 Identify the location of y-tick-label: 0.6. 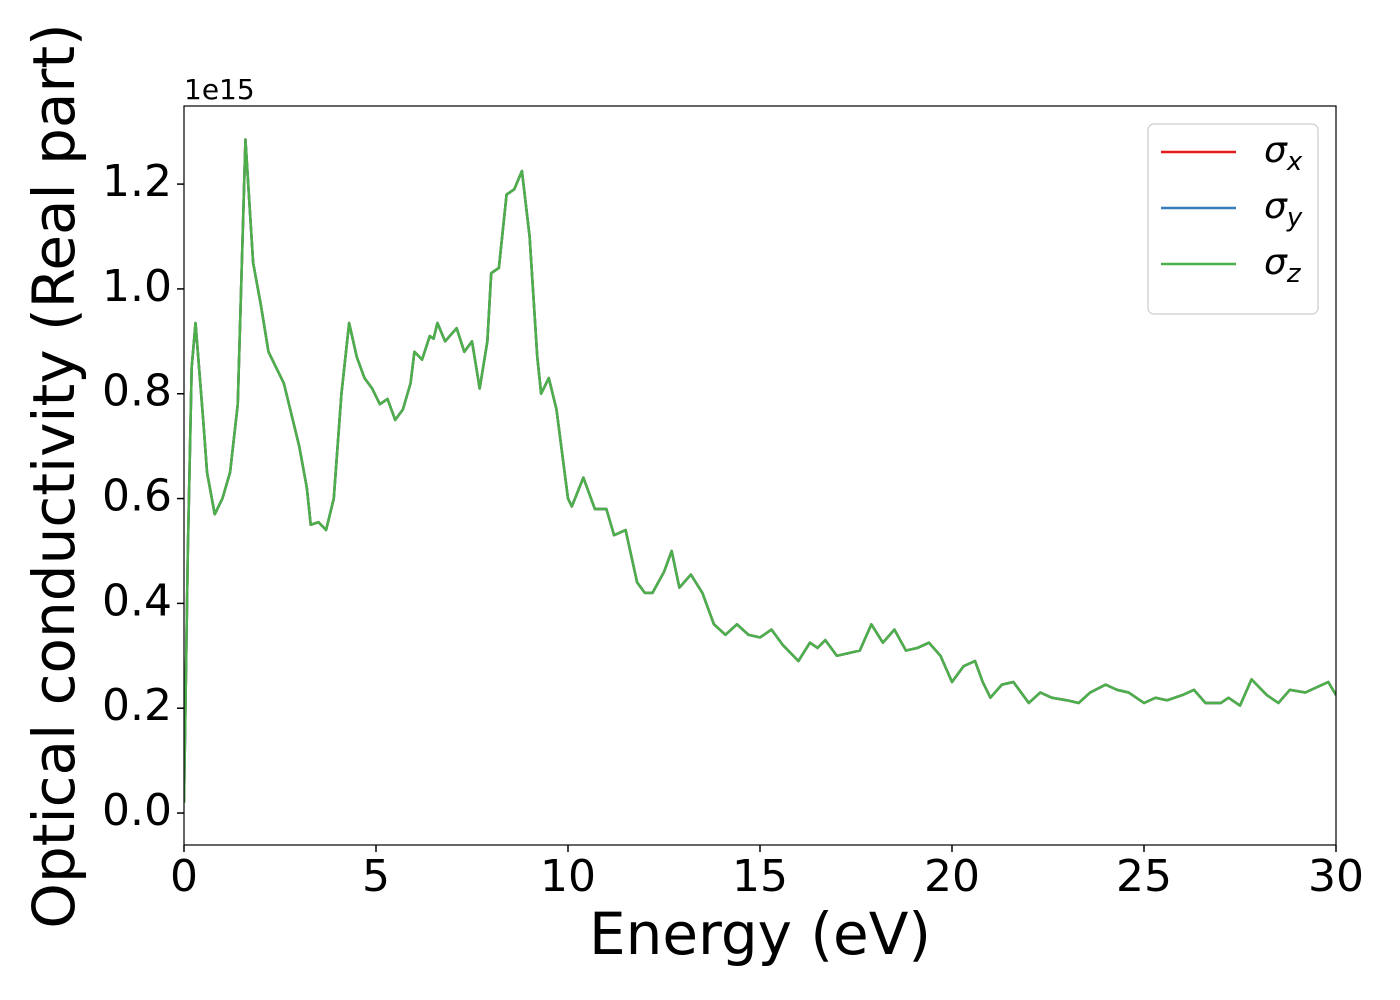
(137, 496).